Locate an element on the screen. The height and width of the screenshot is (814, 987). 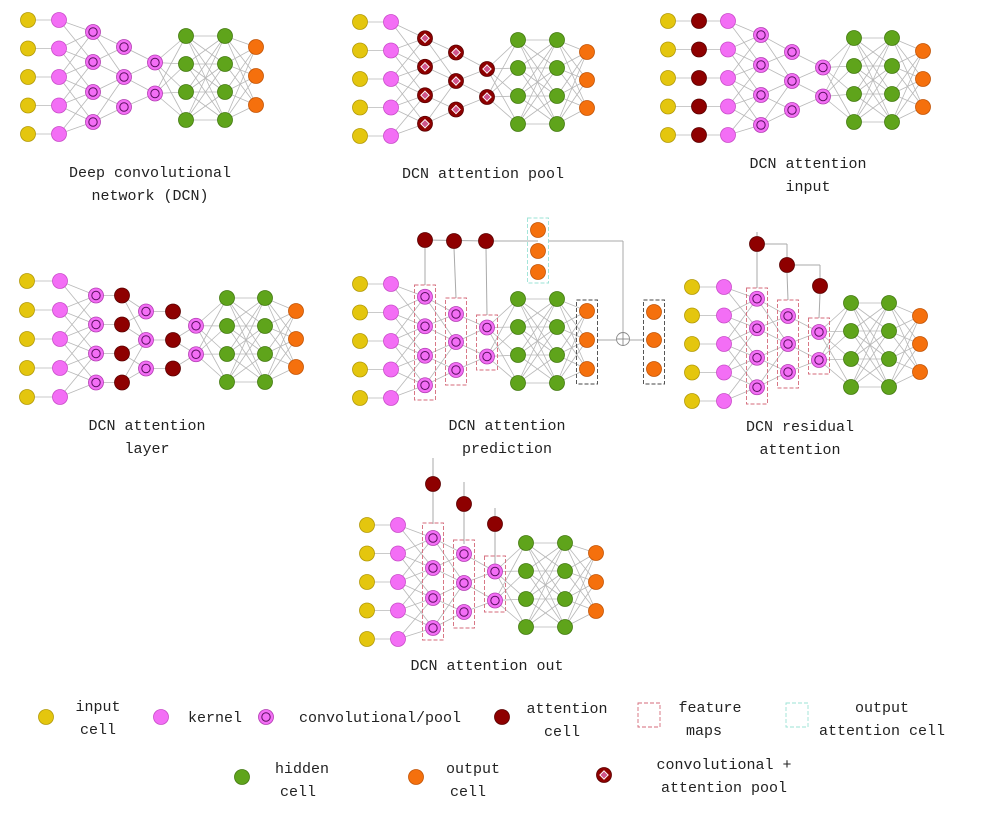
output-map-box is located at coordinates (587, 342).